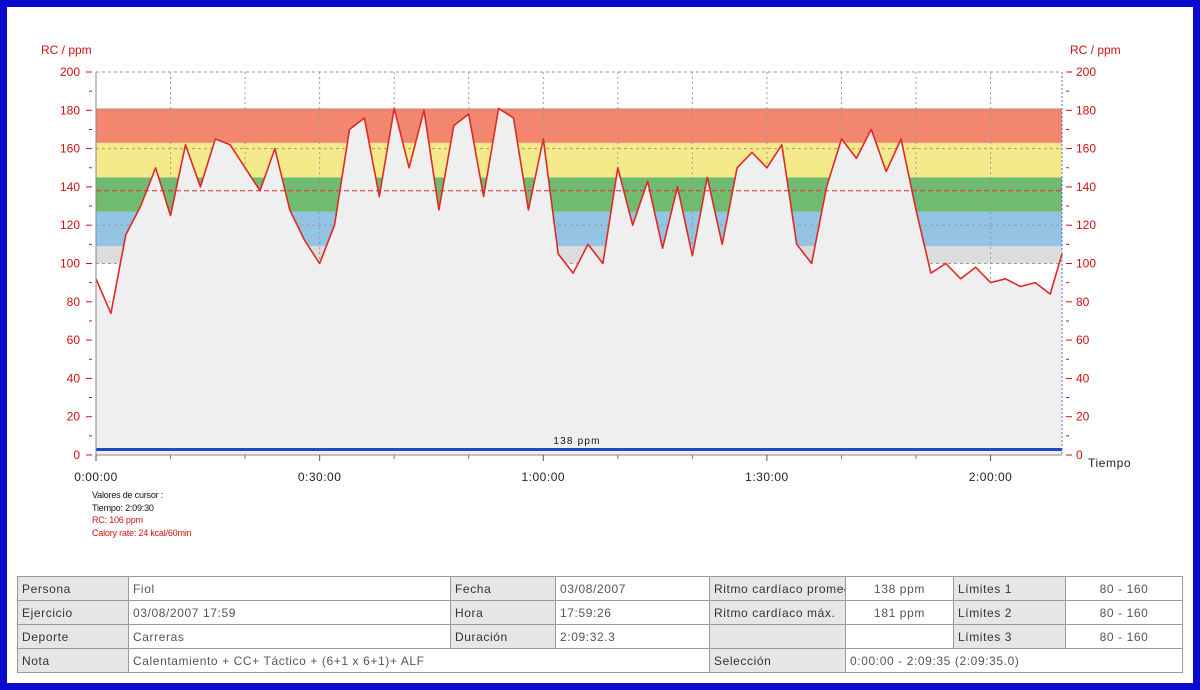 This screenshot has height=690, width=1200. What do you see at coordinates (632, 612) in the screenshot?
I see `hora-value: 17:59:26` at bounding box center [632, 612].